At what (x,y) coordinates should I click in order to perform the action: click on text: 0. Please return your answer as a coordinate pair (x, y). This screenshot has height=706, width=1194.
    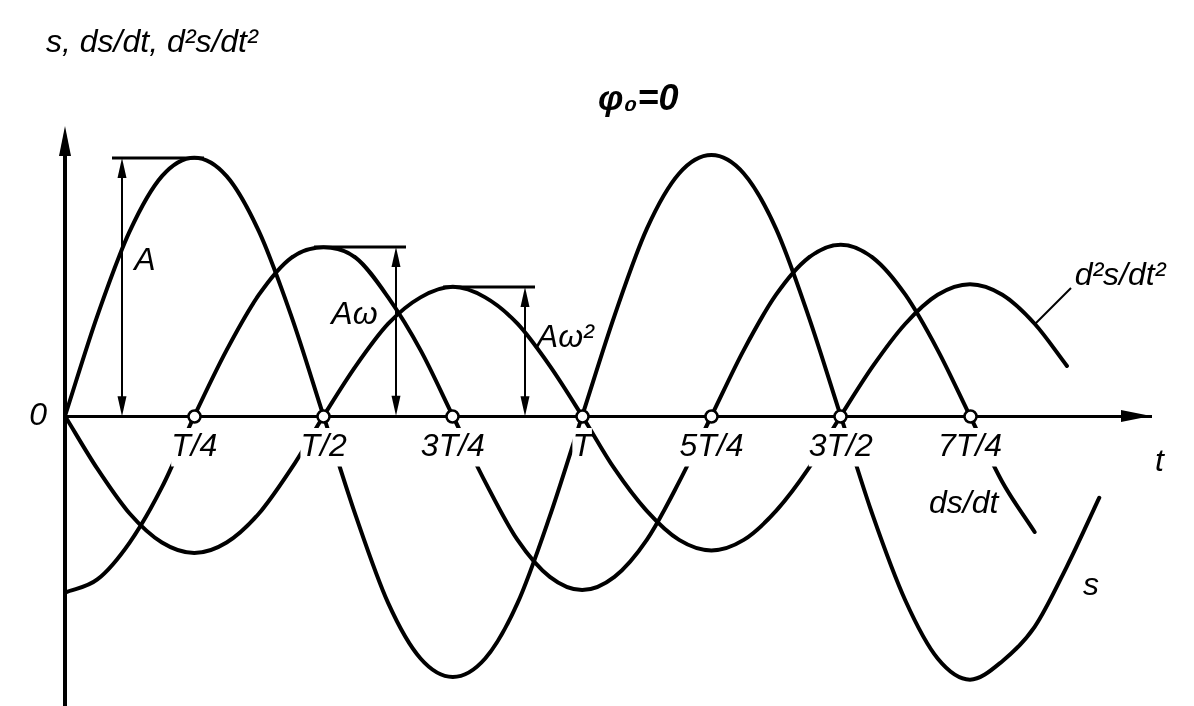
    Looking at the image, I should click on (38, 413).